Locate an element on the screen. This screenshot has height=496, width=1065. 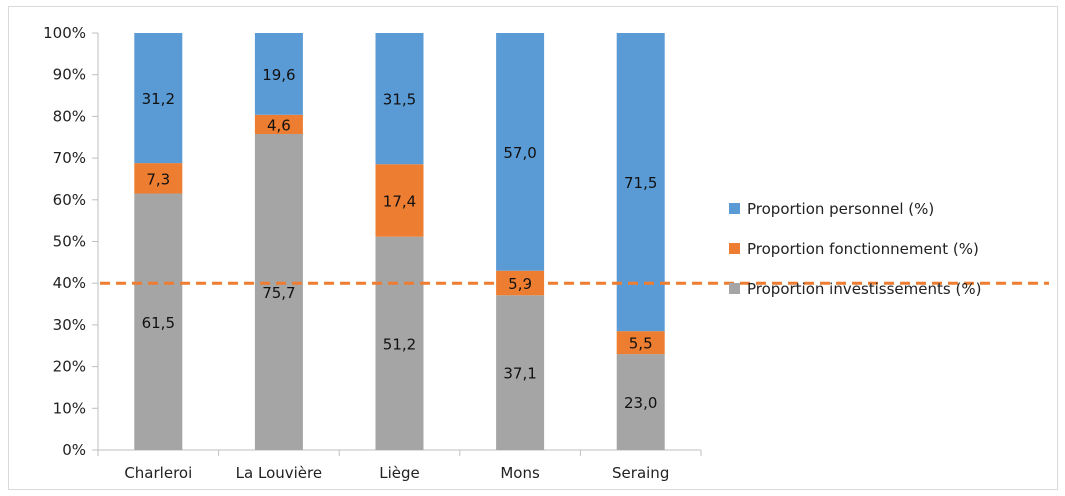
x-tick-label: La Louvière is located at coordinates (279, 473).